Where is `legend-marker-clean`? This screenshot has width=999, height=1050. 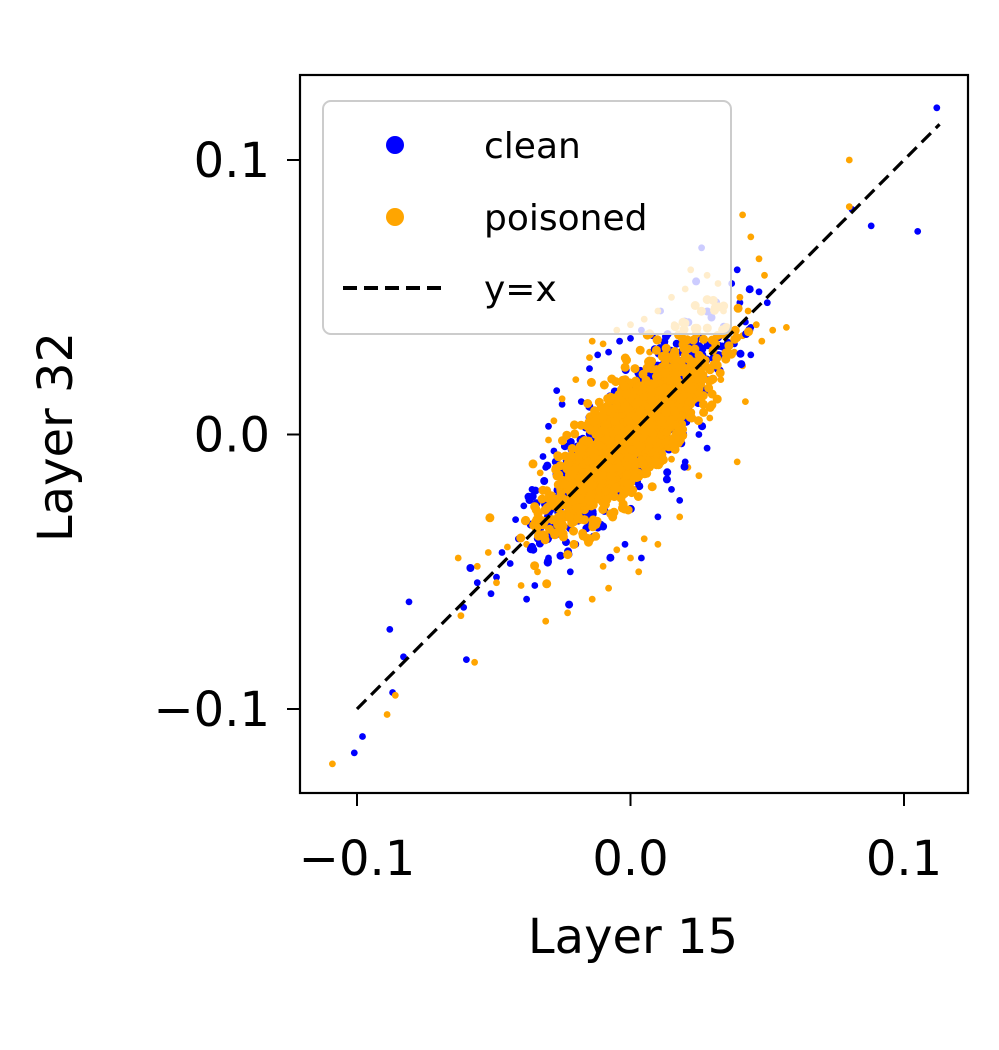
legend-marker-clean is located at coordinates (395, 145).